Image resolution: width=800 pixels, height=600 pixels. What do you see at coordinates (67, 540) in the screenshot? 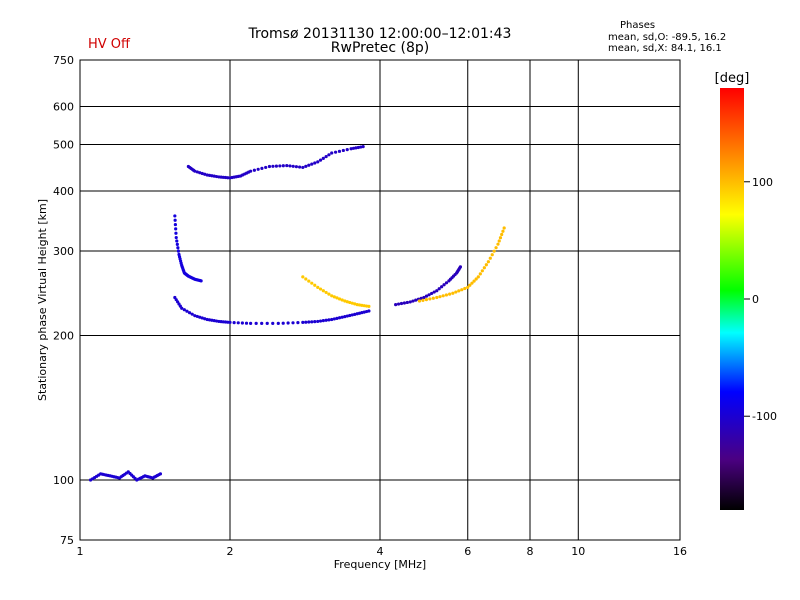
I see `y-tick-label: 75` at bounding box center [67, 540].